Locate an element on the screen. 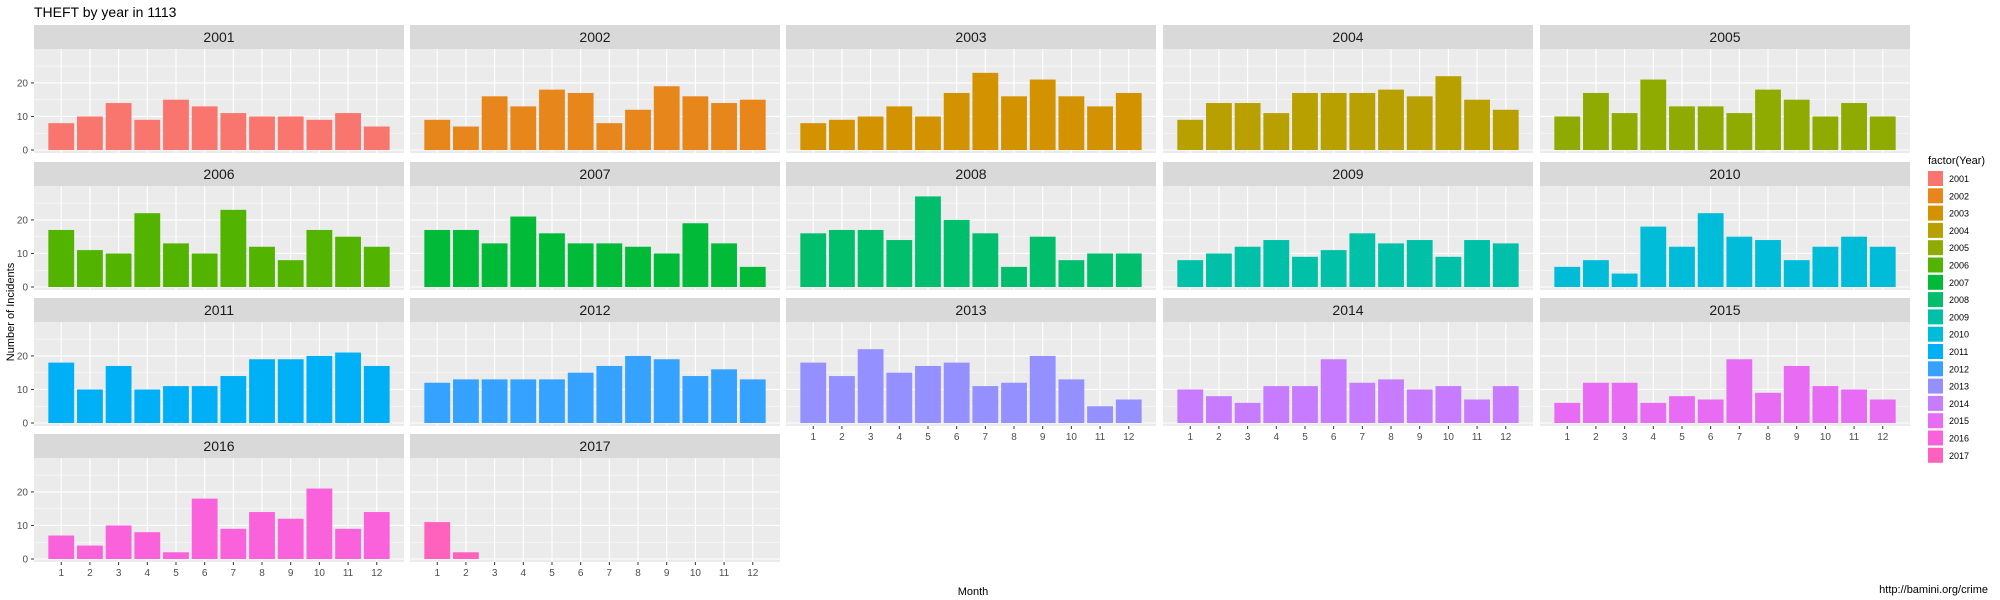 The width and height of the screenshot is (2000, 600). legend-label-2009: 2009 is located at coordinates (1959, 317).